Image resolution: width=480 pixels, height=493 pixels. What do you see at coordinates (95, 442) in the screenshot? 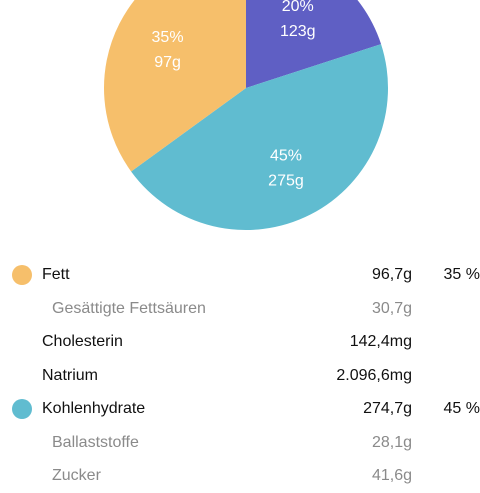
I see `nutrient-label: Ballaststoffe` at bounding box center [95, 442].